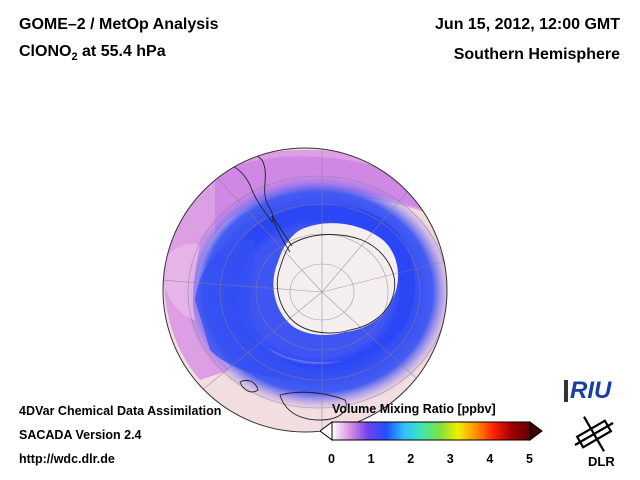 This screenshot has height=480, width=640. Describe the element at coordinates (120, 411) in the screenshot. I see `footer-line-1: 4DVar Chemical Data Assimilation` at that location.